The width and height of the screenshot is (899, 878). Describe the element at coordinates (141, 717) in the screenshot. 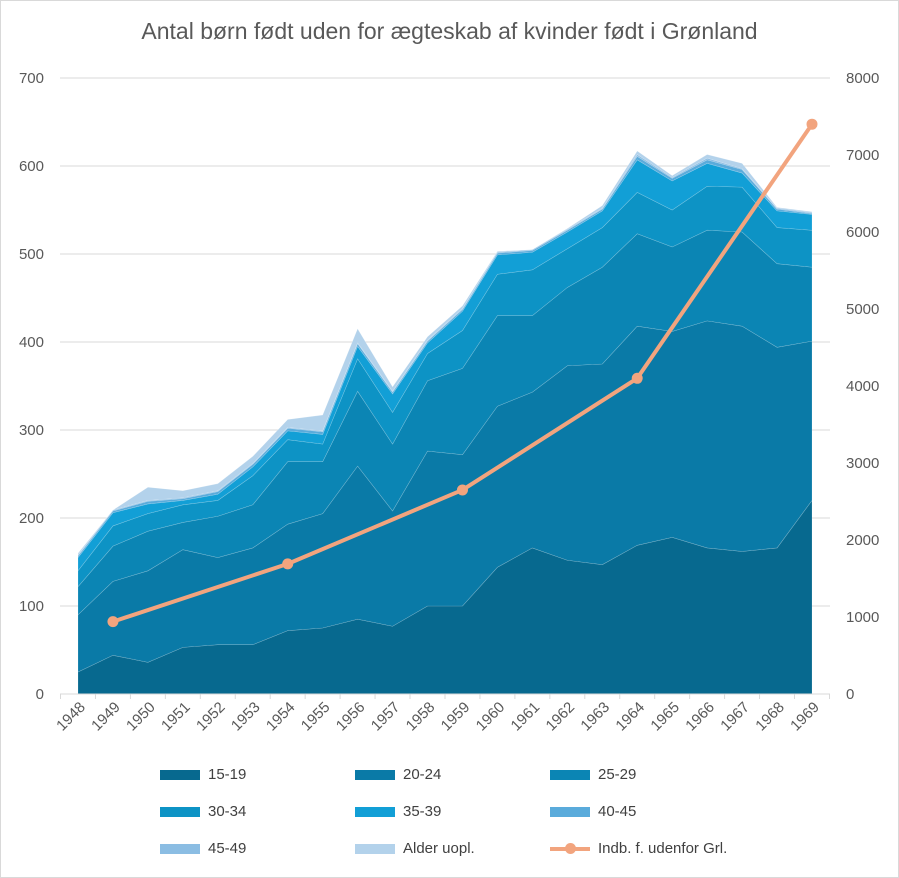

I see `x-tick-label: 1950` at that location.